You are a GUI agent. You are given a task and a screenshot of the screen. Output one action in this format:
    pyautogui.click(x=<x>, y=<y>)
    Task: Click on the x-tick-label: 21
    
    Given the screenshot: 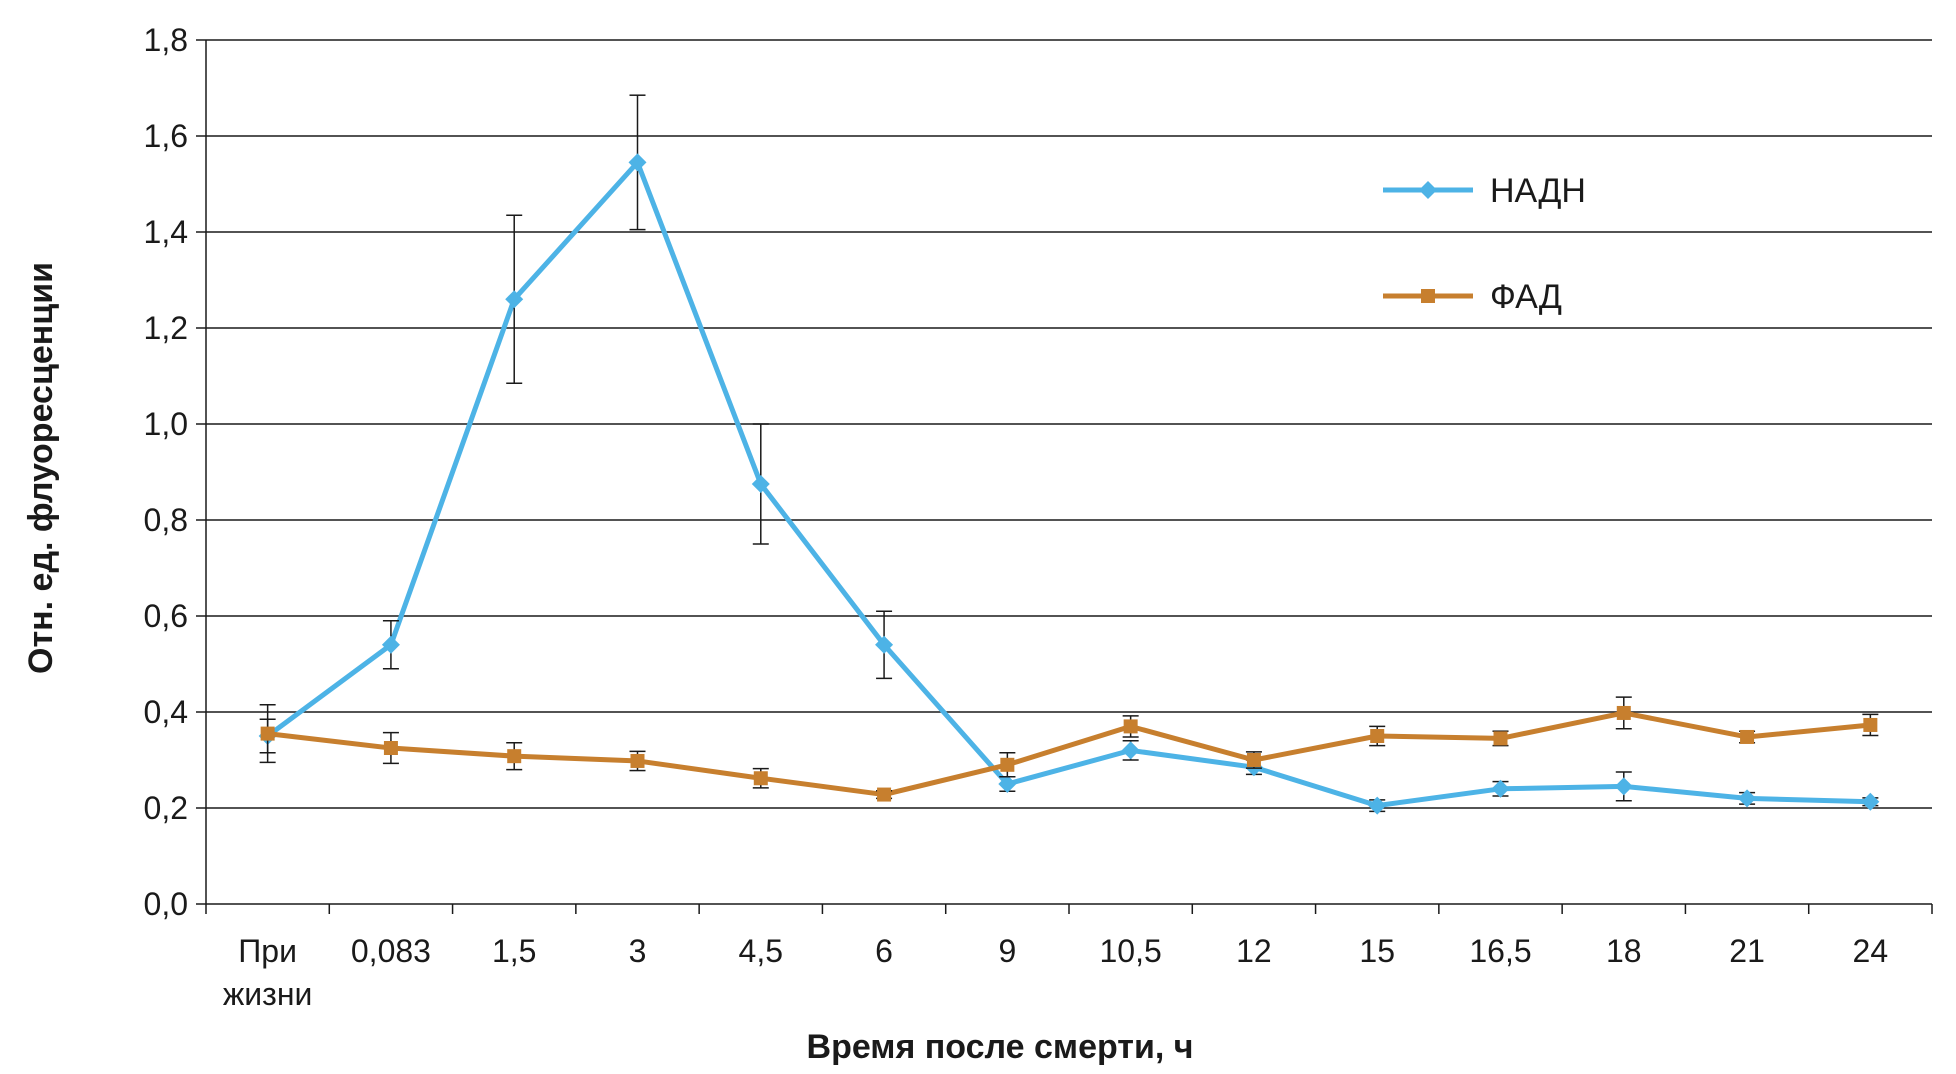 What is the action you would take?
    pyautogui.click(x=1747, y=951)
    